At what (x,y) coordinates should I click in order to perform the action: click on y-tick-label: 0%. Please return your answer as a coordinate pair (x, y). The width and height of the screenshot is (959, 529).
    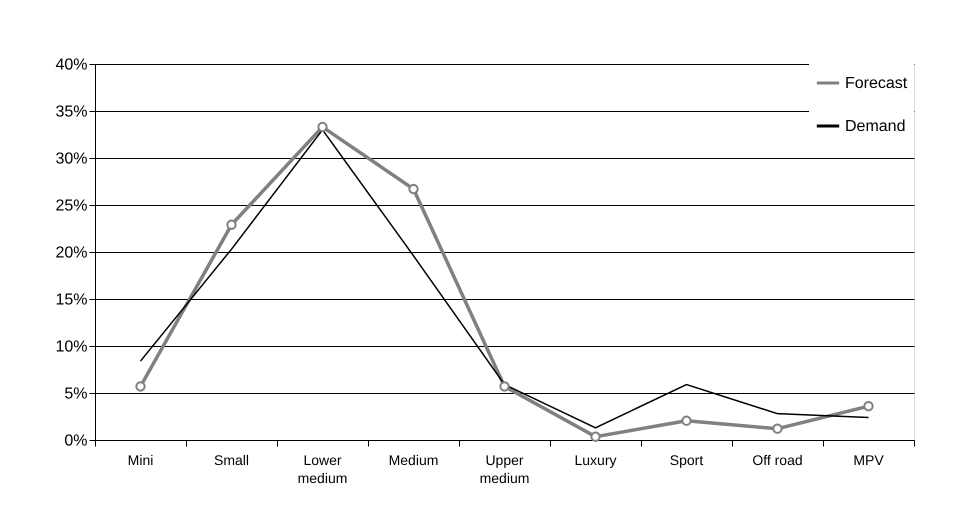
    Looking at the image, I should click on (76, 441).